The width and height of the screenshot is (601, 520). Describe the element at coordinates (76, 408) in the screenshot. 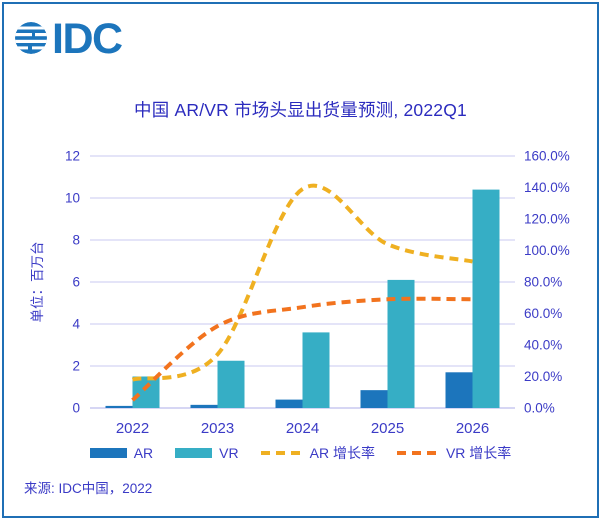

I see `y-left-tick-label: 0` at that location.